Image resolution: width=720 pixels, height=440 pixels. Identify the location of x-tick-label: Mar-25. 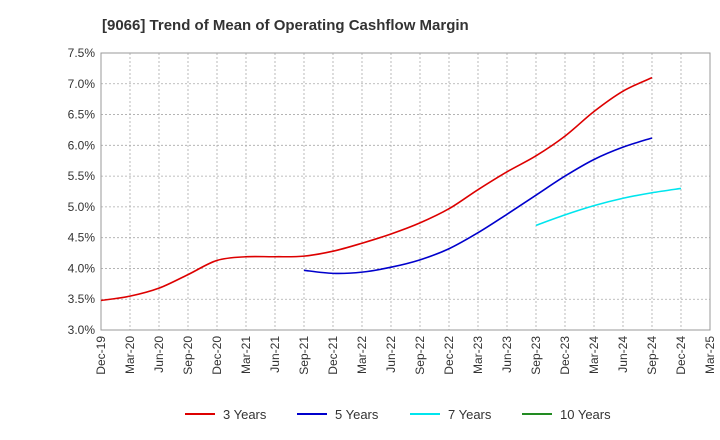
(710, 355).